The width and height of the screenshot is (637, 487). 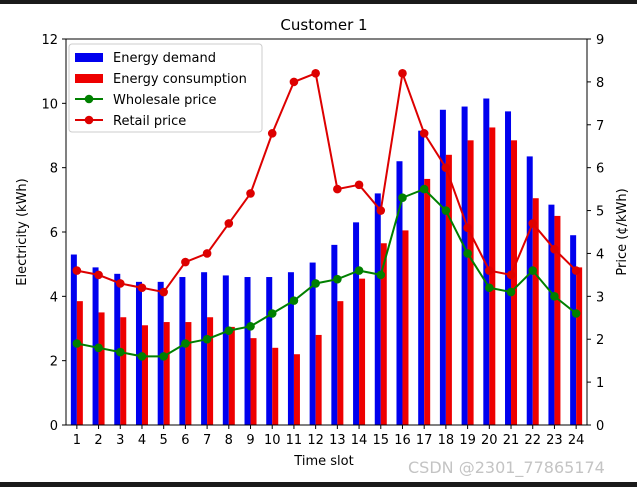 I want to click on y-right-tick-label: 6, so click(x=600, y=169).